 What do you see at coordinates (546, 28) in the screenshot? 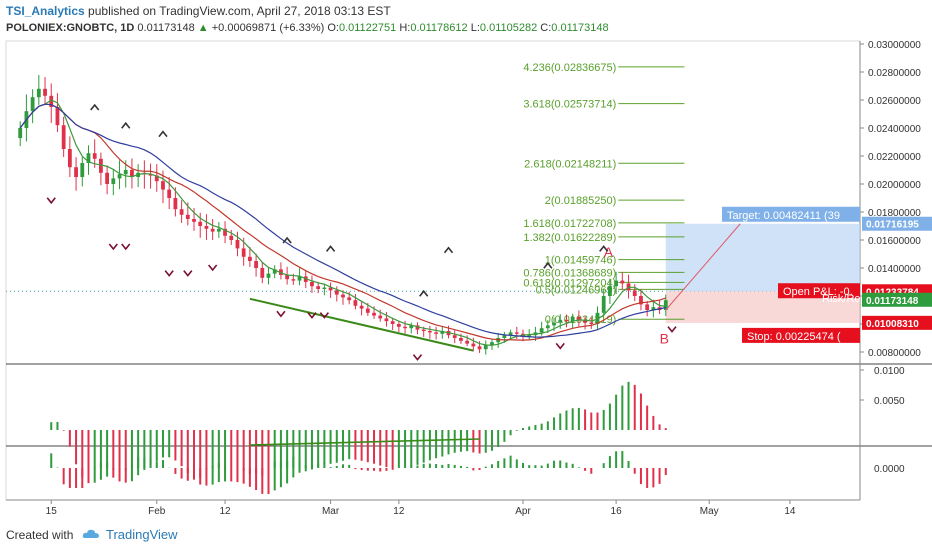
I see `close-label: C:` at bounding box center [546, 28].